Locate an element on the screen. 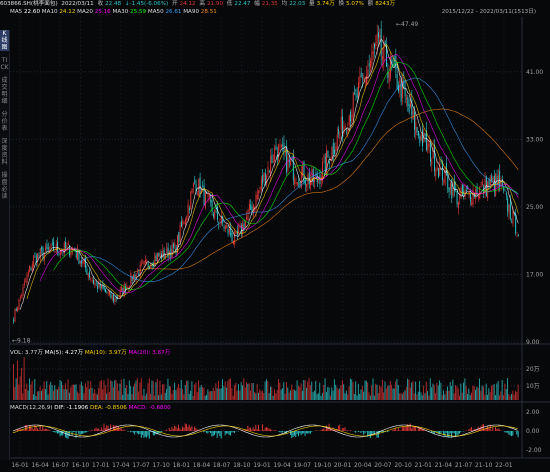 This screenshot has height=472, width=550. ma30-value: 25.59 is located at coordinates (138, 12).